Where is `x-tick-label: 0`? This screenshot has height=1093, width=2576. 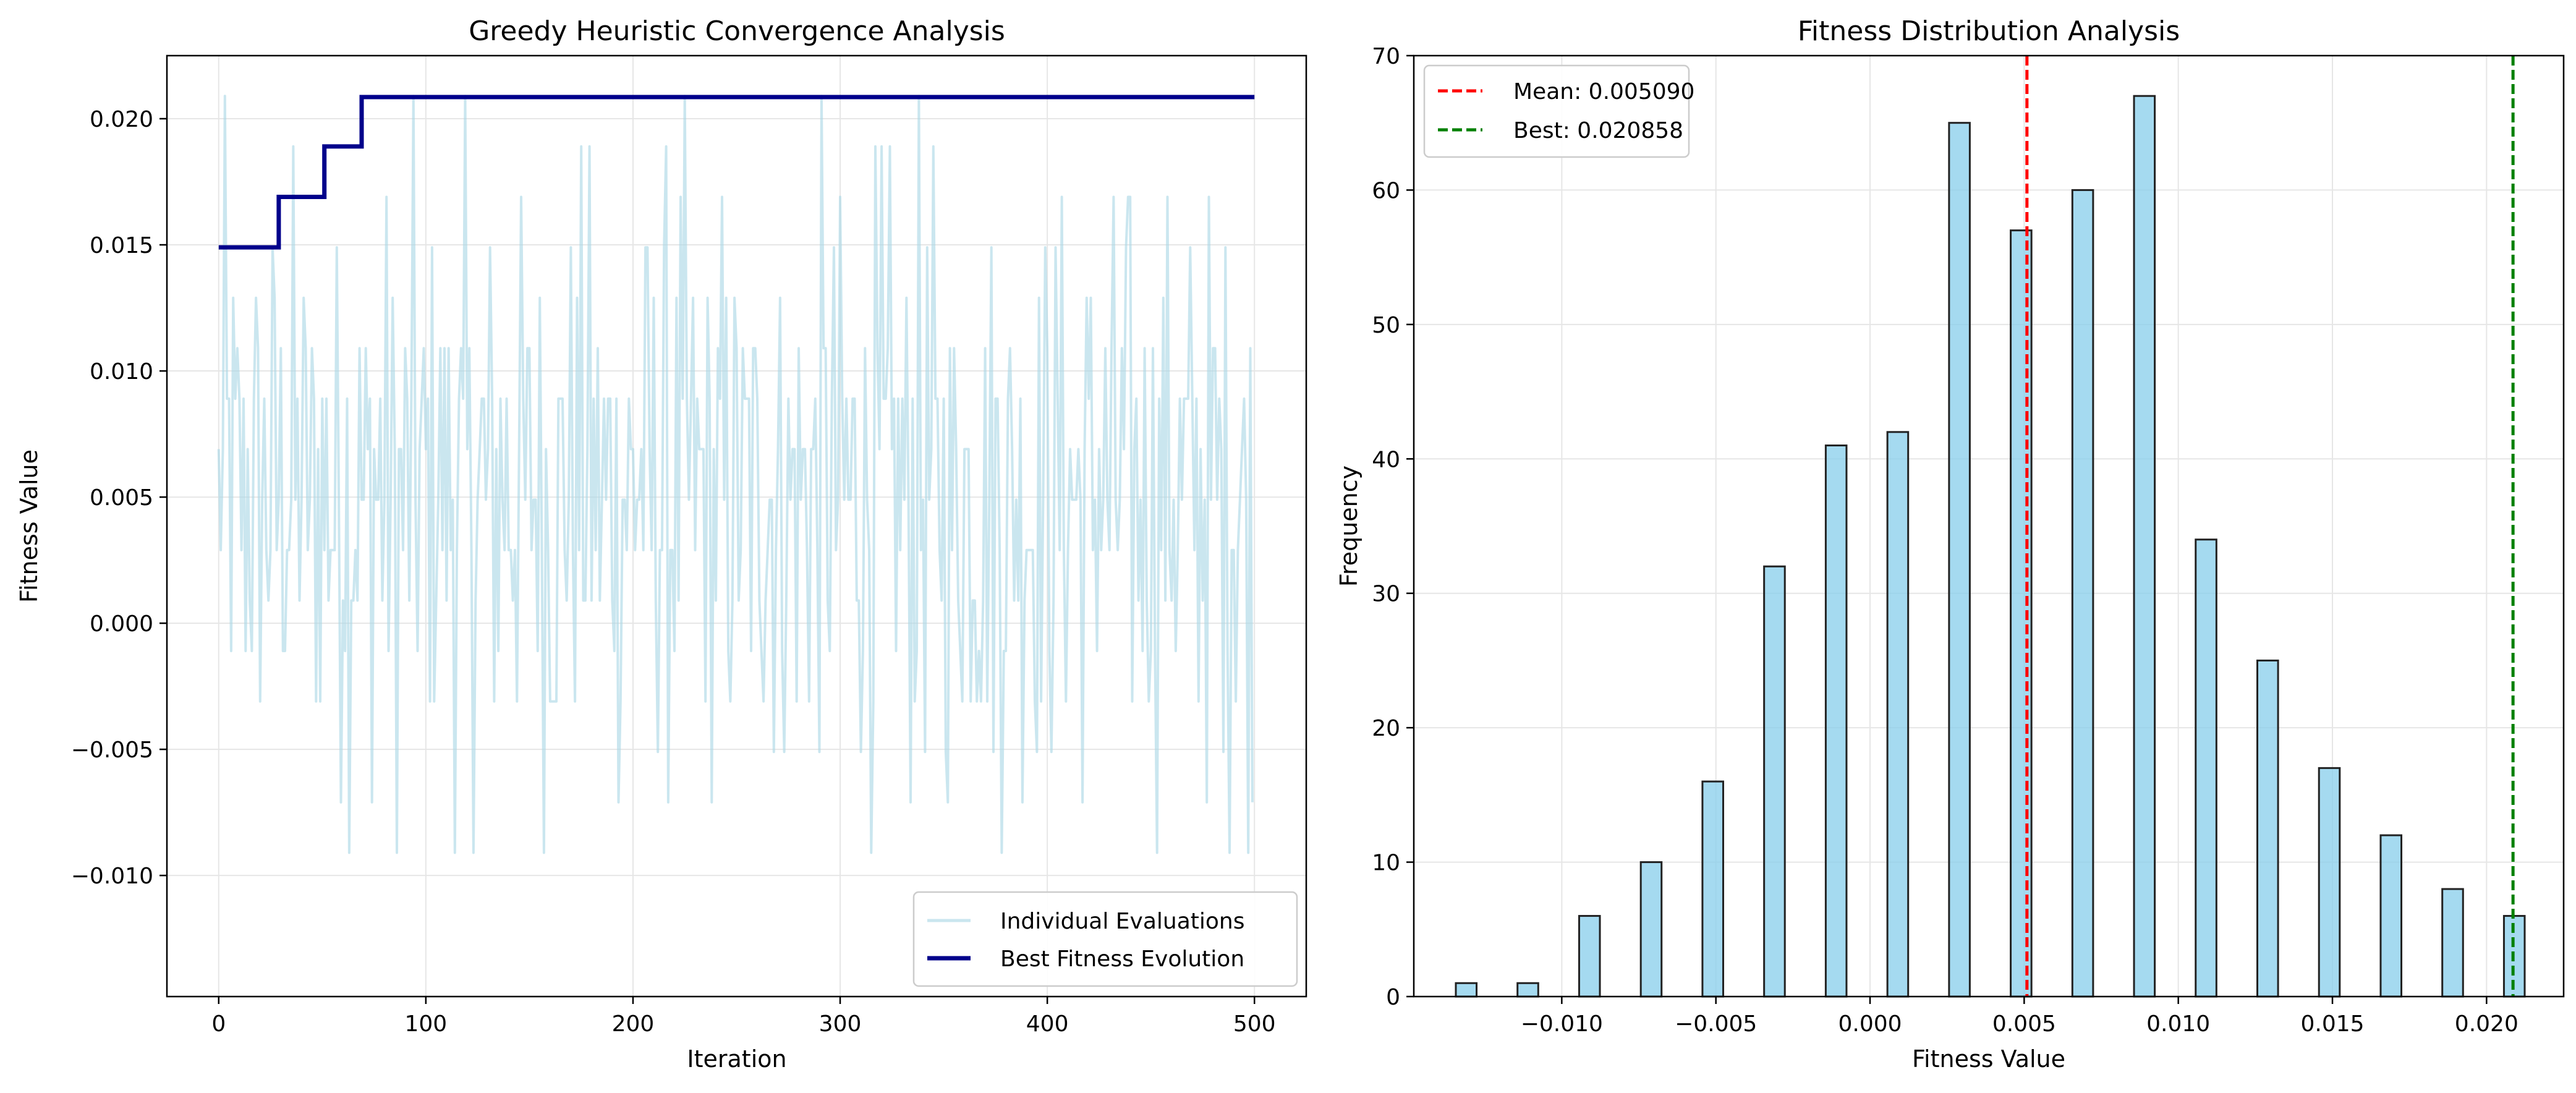
x-tick-label: 0 is located at coordinates (218, 1024).